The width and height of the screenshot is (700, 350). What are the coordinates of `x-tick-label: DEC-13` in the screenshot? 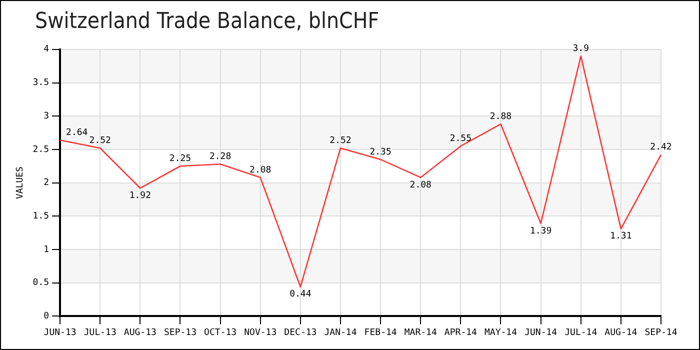 It's located at (300, 333).